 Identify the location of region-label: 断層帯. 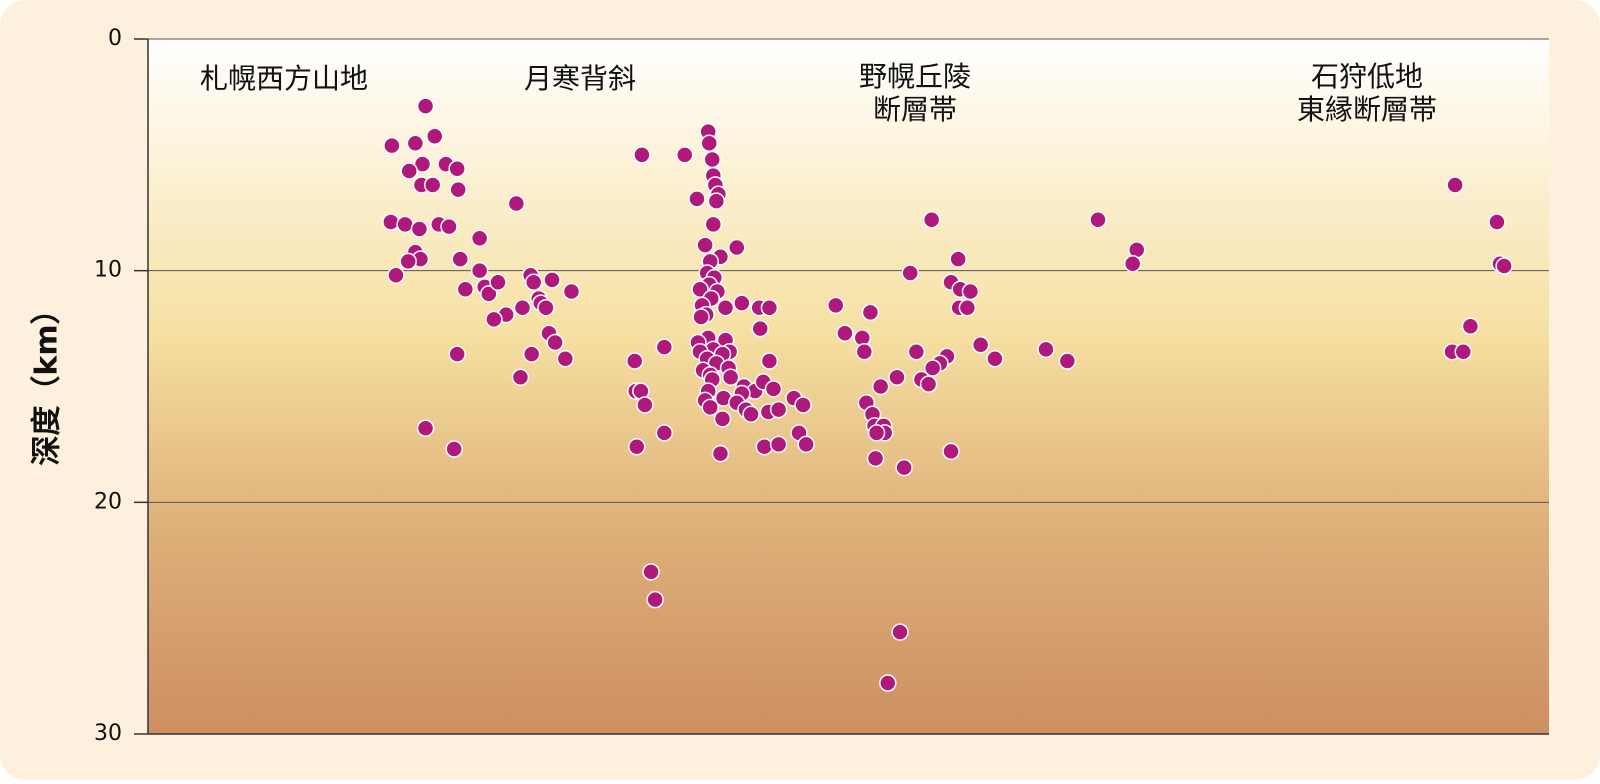
(915, 109).